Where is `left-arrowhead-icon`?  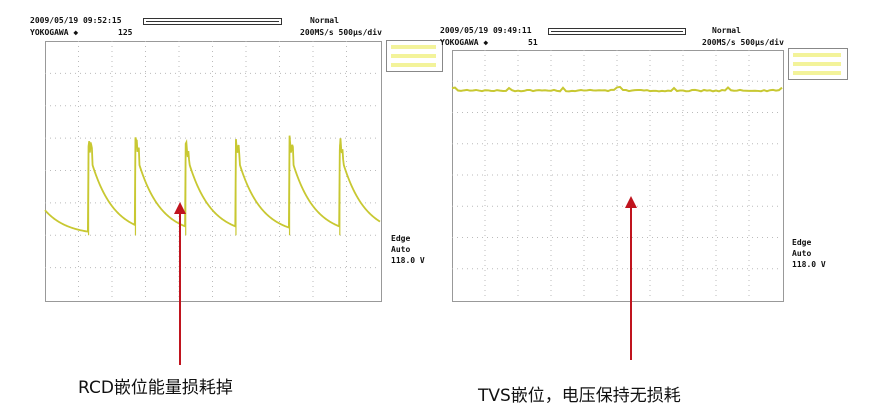 left-arrowhead-icon is located at coordinates (180, 208).